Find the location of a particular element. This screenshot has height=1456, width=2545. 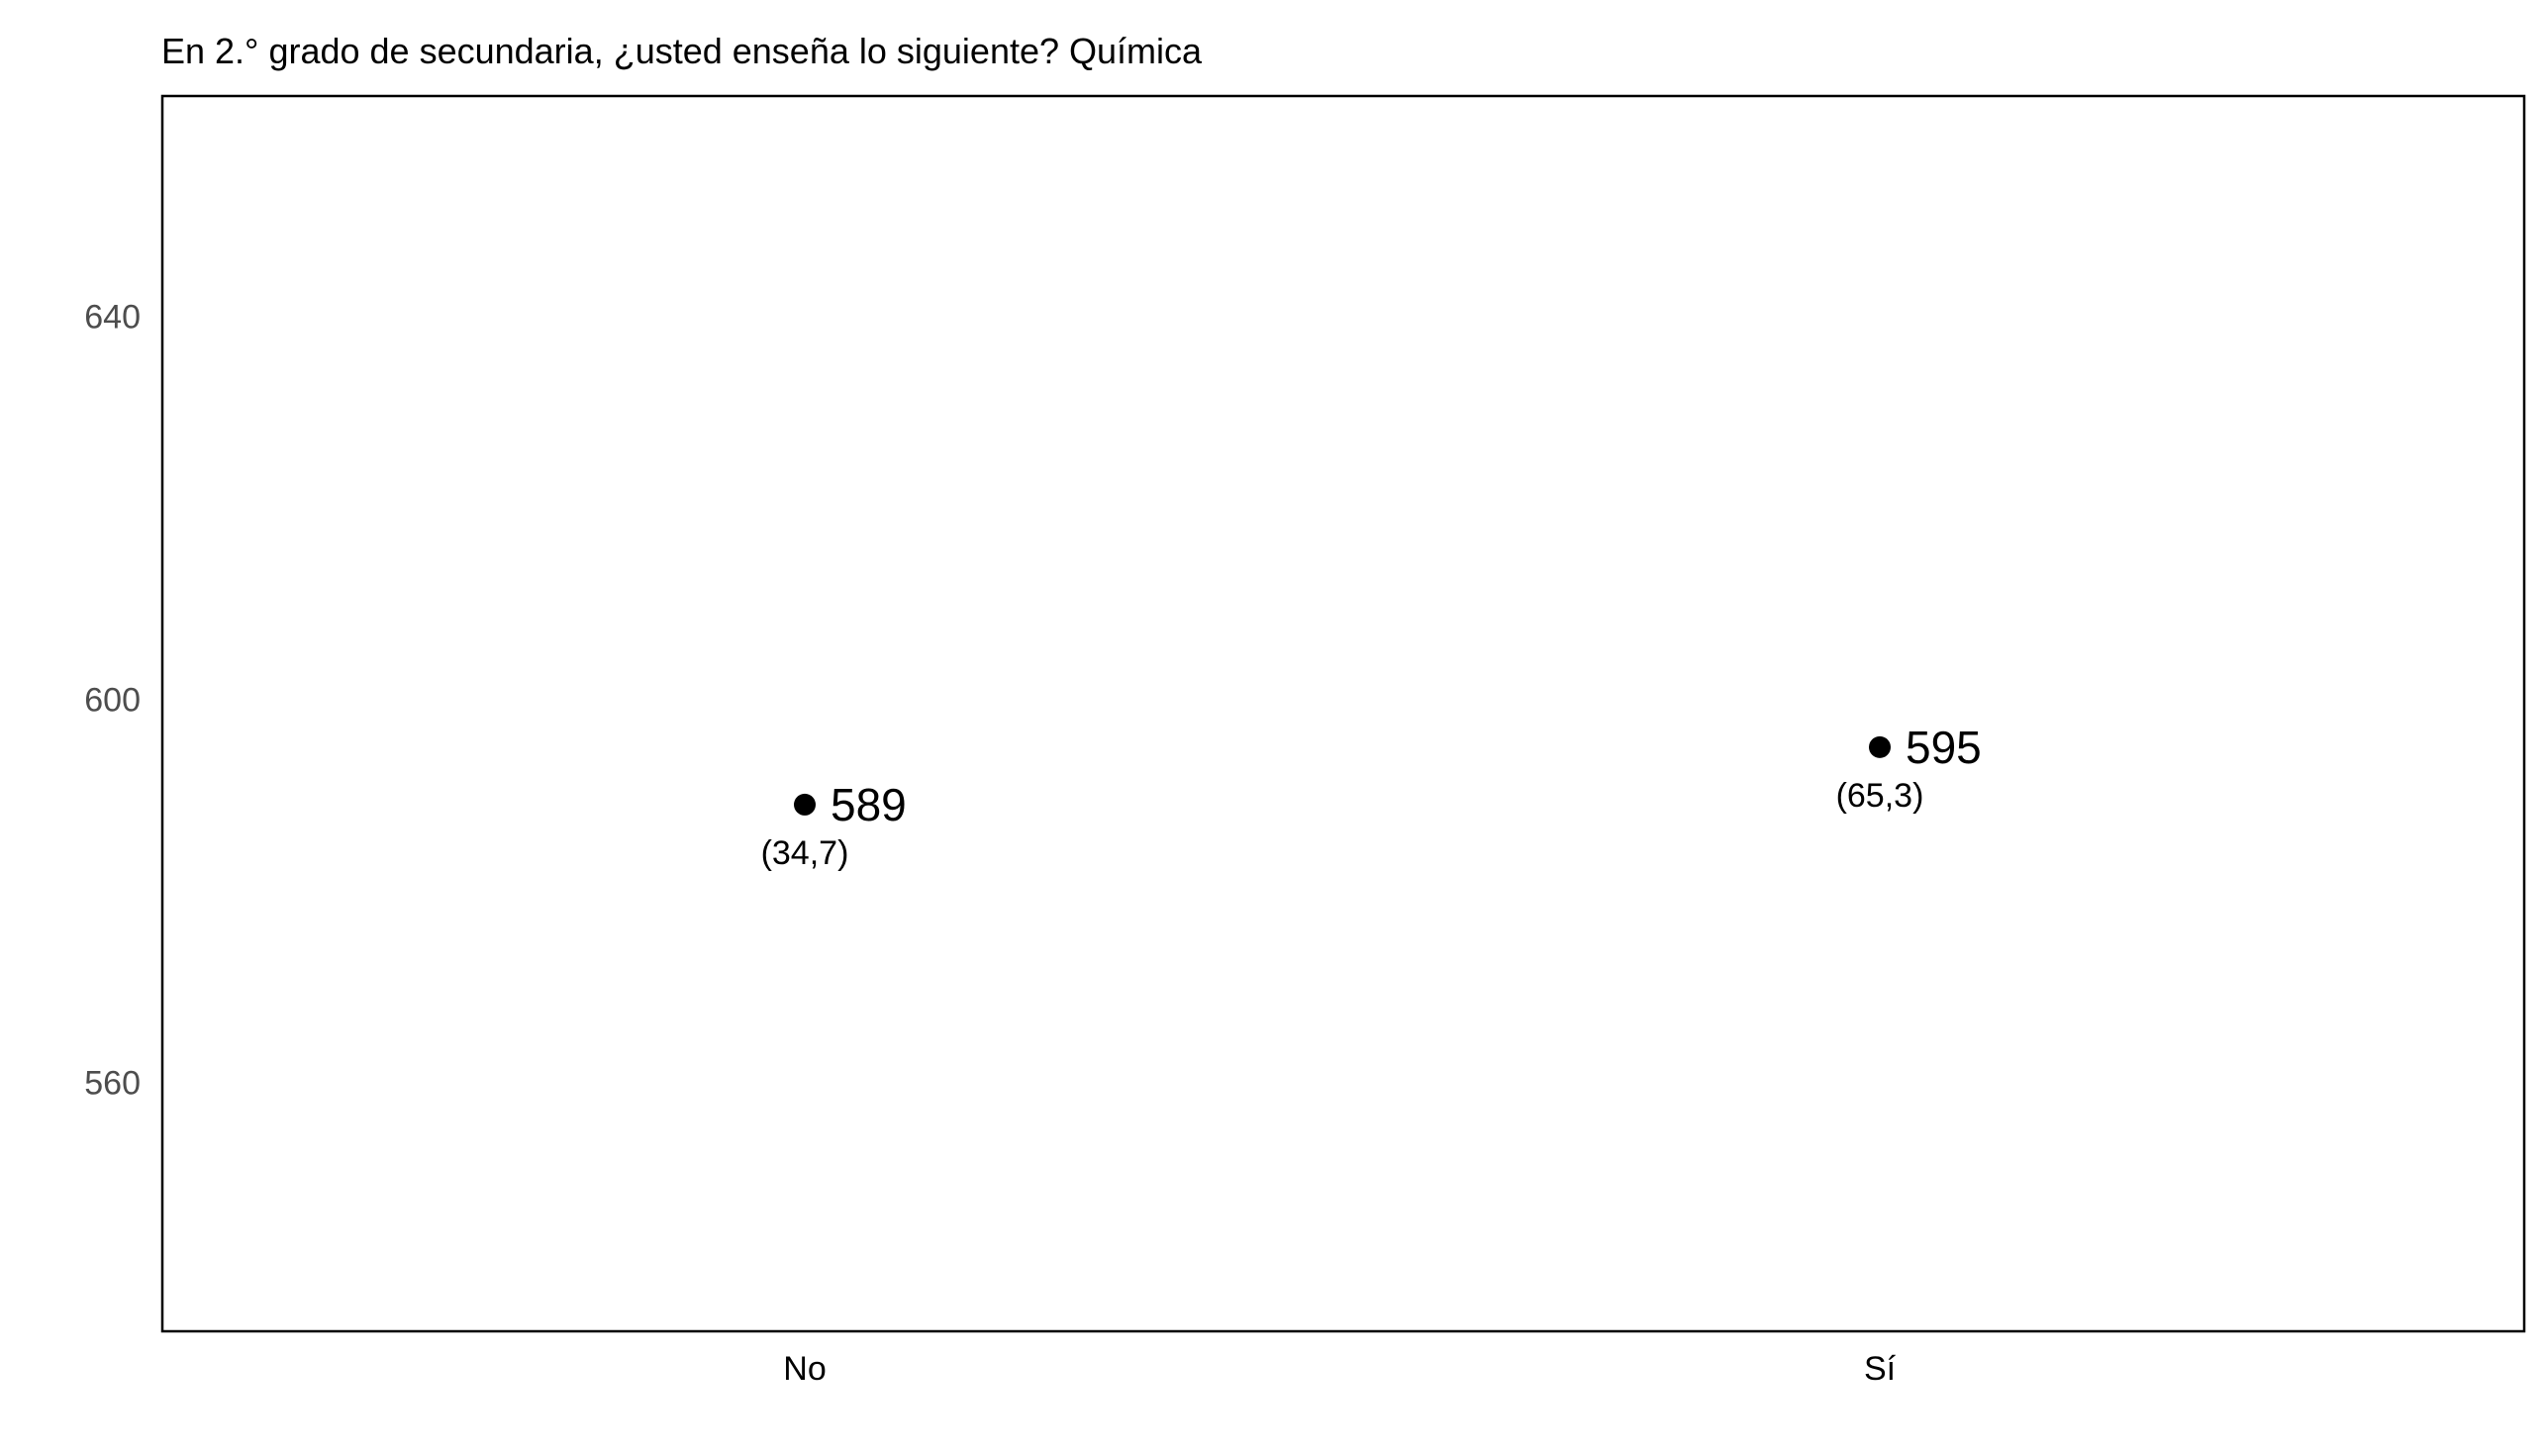

y-tick-label: 600 is located at coordinates (112, 700).